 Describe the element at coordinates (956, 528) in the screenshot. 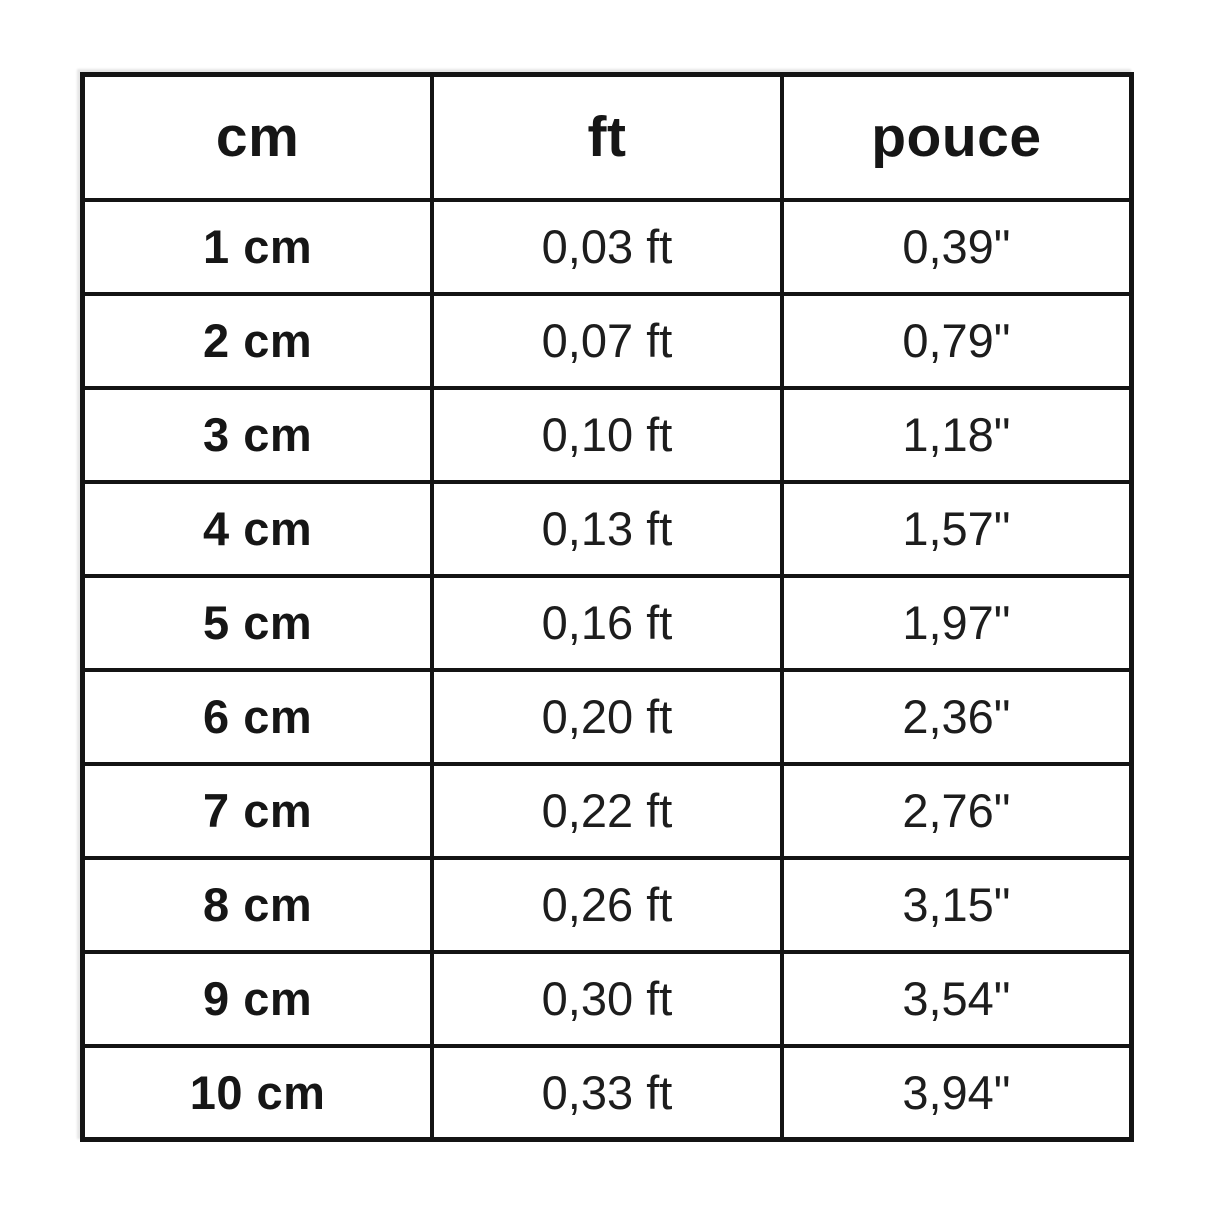

I see `cell-pouce: 1,57"` at that location.